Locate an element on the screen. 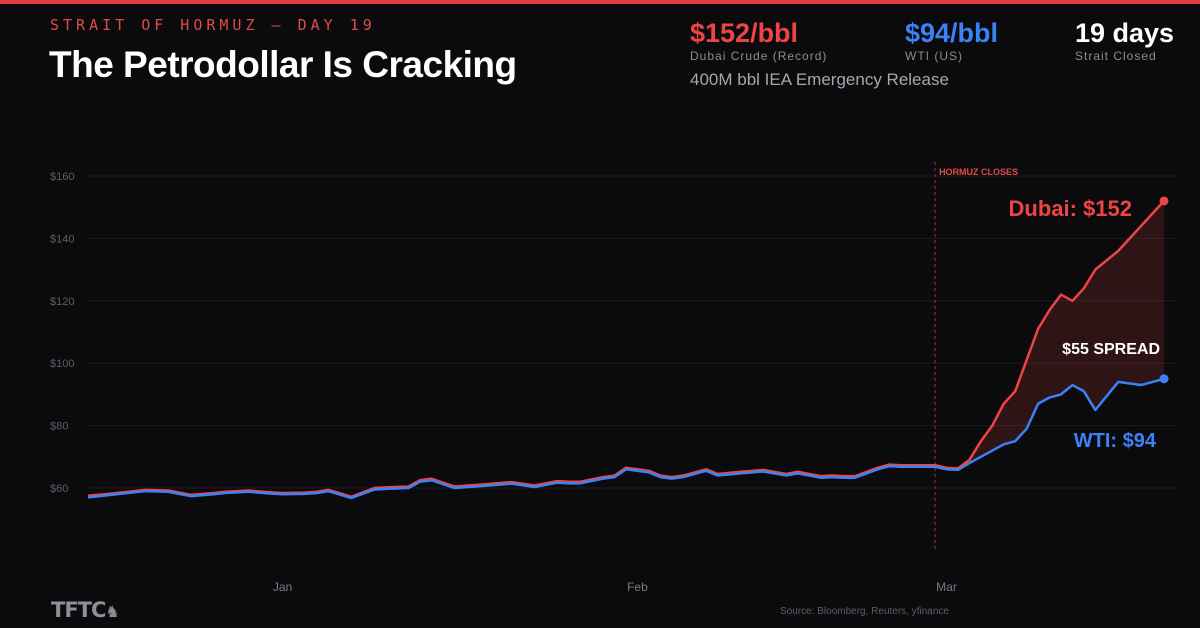  stat-dubai: $152/bbl Dubai Crude (Record) is located at coordinates (758, 40).